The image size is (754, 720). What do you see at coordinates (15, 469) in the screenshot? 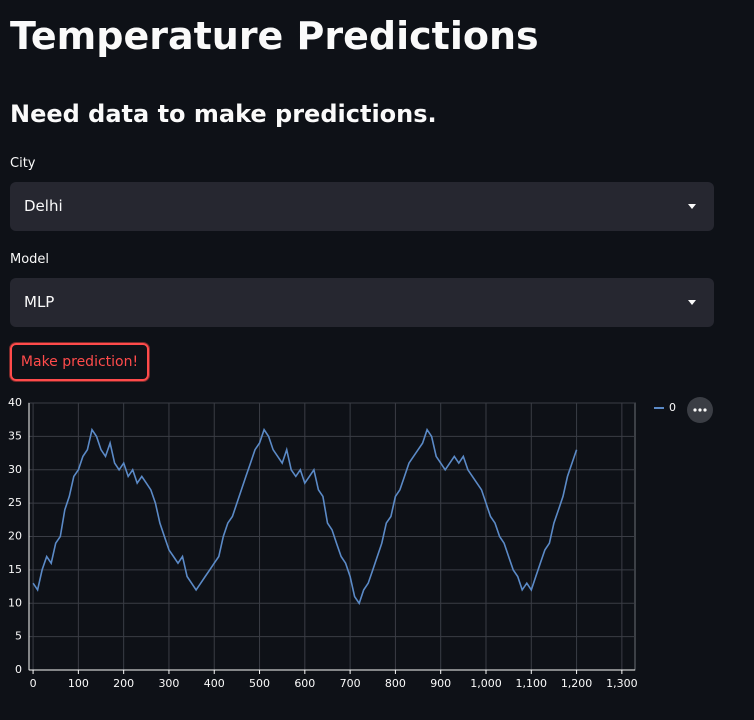
I see `y-tick-label: 30` at bounding box center [15, 469].